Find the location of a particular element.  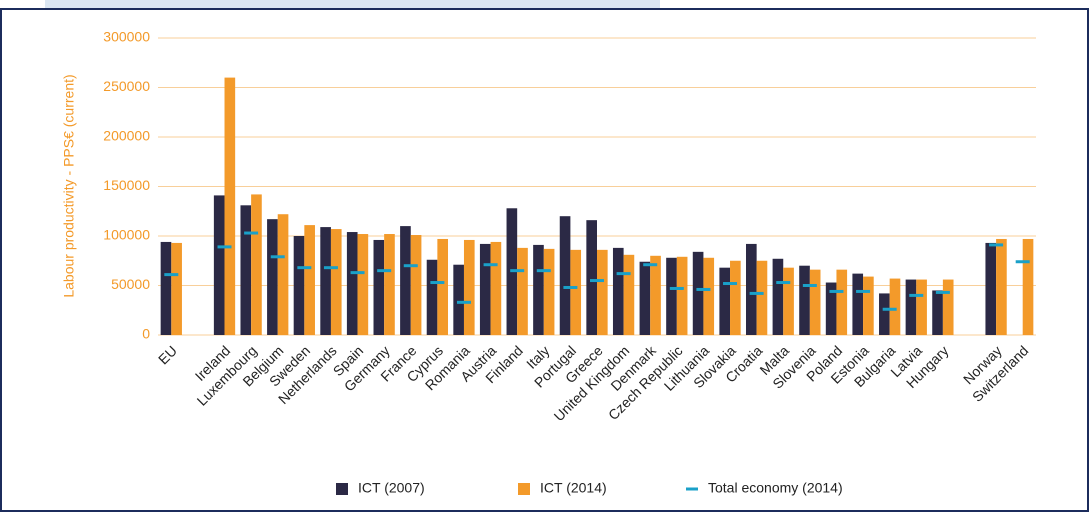

y-tick-label: 50000 is located at coordinates (130, 284).